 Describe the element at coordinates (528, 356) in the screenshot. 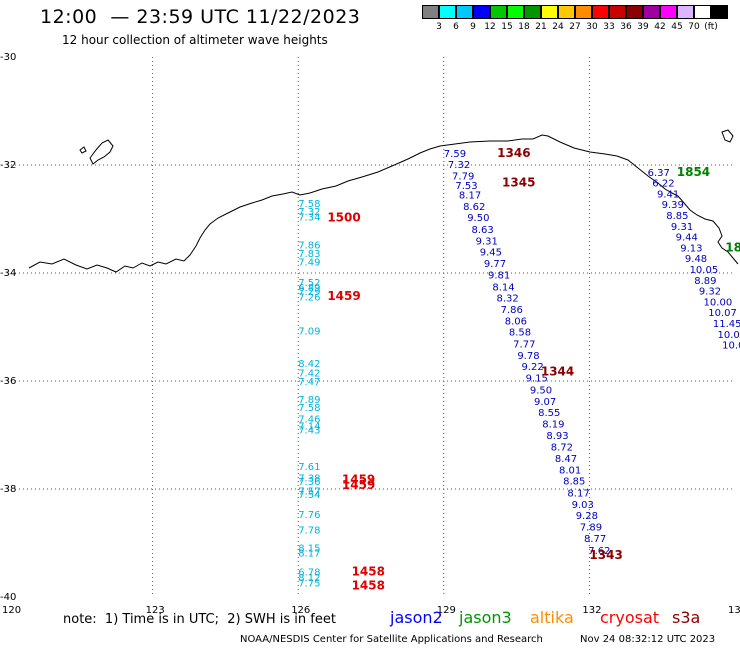

I see `wave-height-label: 9.78` at that location.